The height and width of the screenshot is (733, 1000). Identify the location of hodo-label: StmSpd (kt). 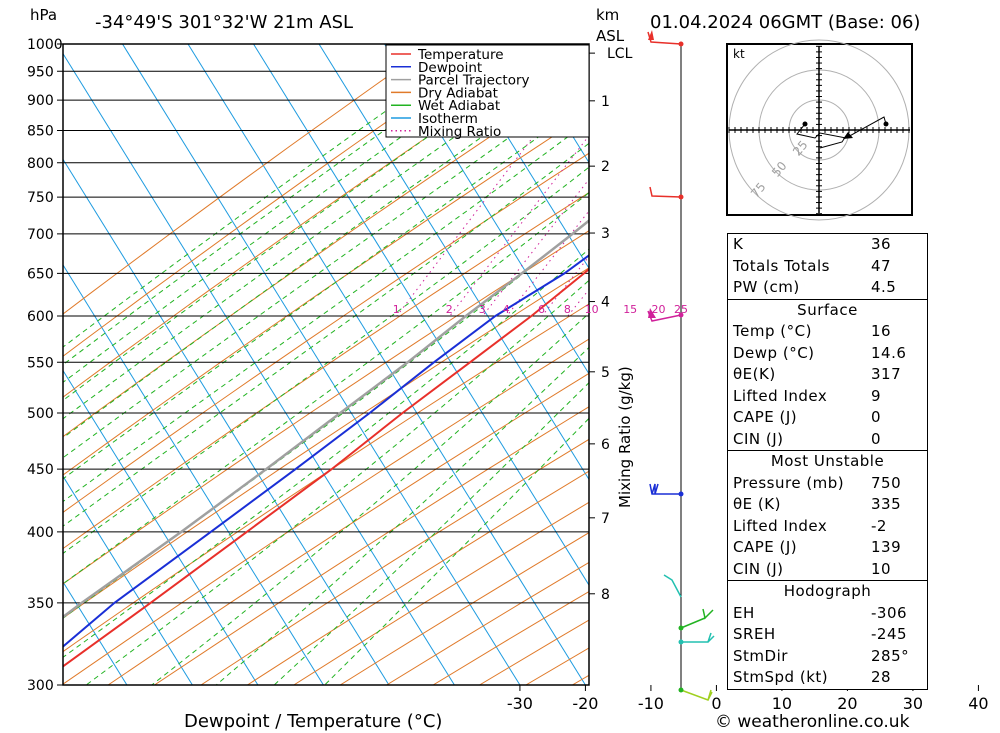
(781, 677).